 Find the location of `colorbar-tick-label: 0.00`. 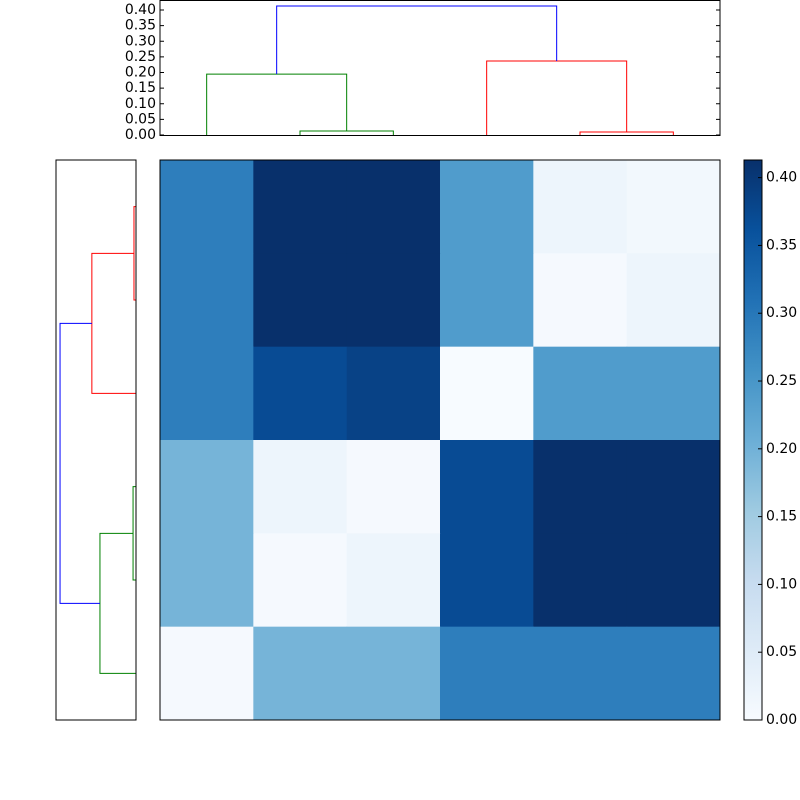

colorbar-tick-label: 0.00 is located at coordinates (781, 720).